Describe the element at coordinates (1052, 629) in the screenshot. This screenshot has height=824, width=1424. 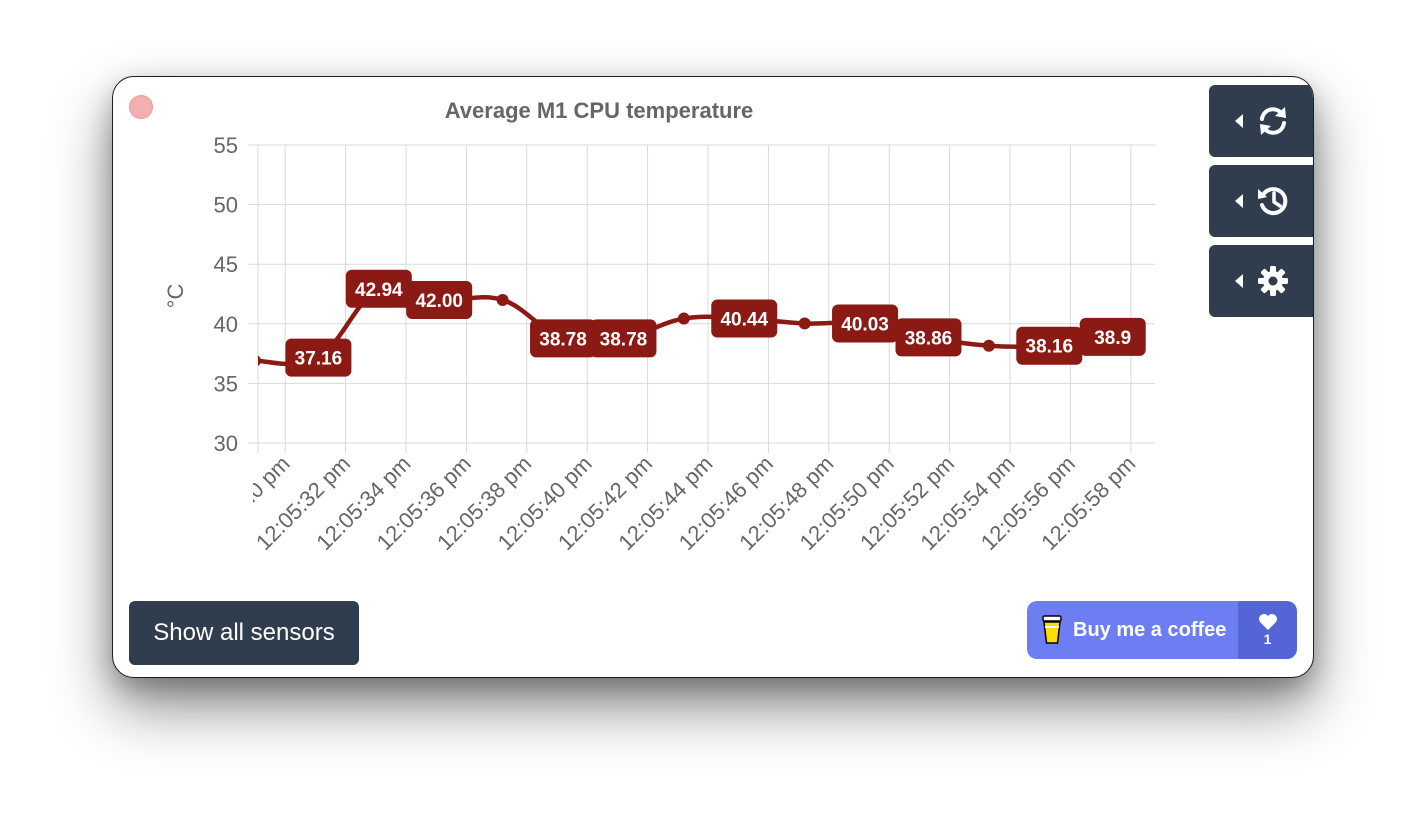
I see `coffee-cup-icon` at that location.